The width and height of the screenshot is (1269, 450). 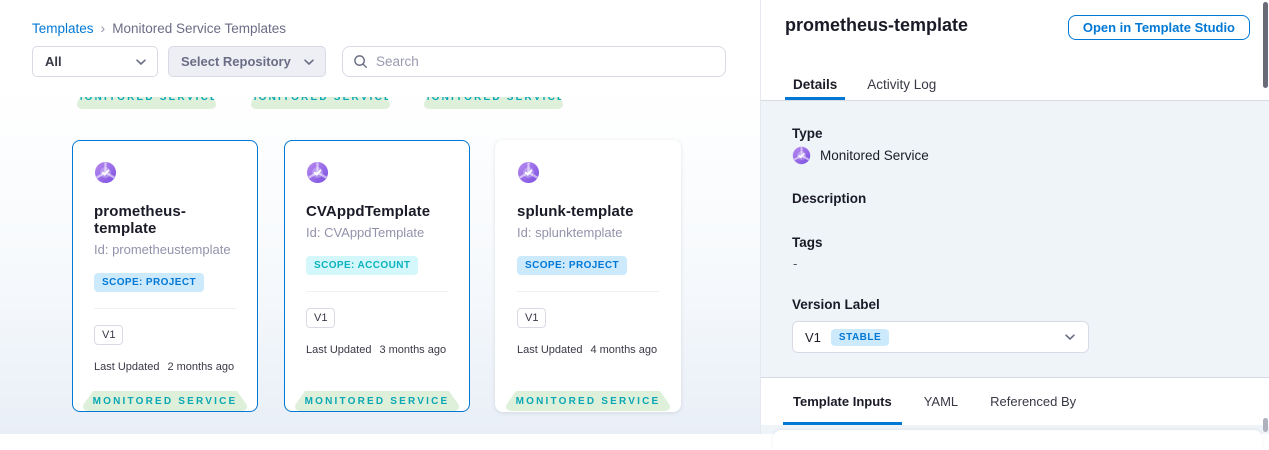 What do you see at coordinates (545, 61) in the screenshot?
I see `search-input` at bounding box center [545, 61].